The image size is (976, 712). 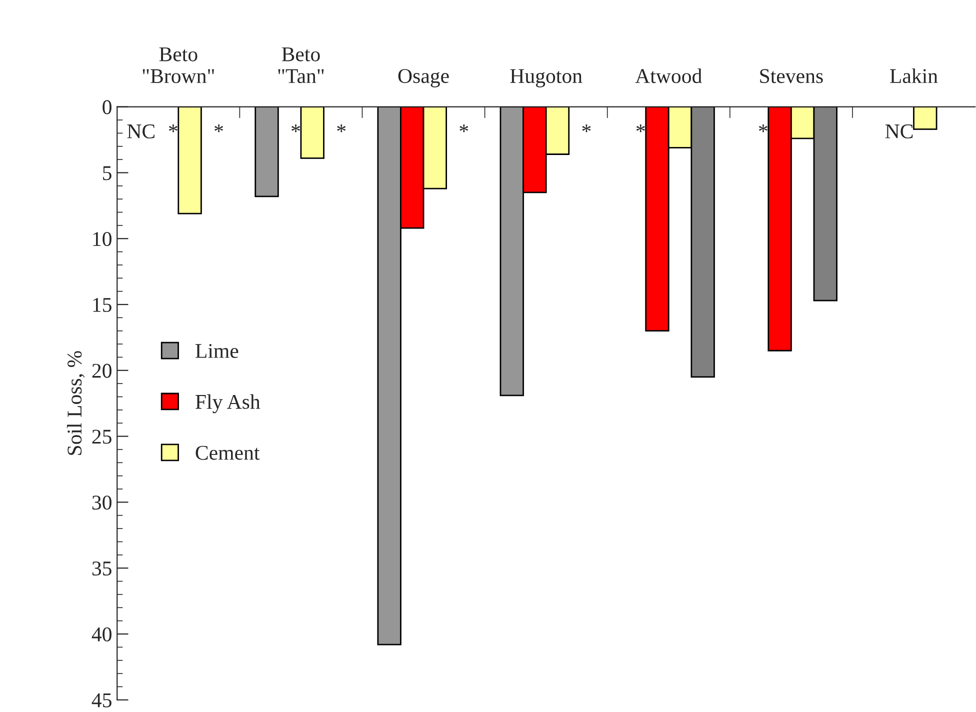 What do you see at coordinates (102, 503) in the screenshot?
I see `y-tick-label: 30` at bounding box center [102, 503].